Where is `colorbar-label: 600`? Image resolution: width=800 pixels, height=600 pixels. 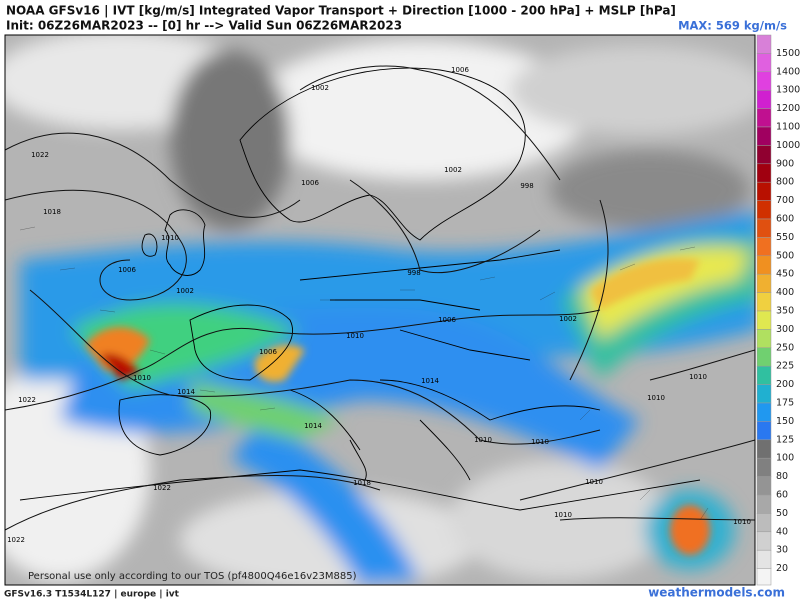
colorbar-label: 600 is located at coordinates (785, 219).